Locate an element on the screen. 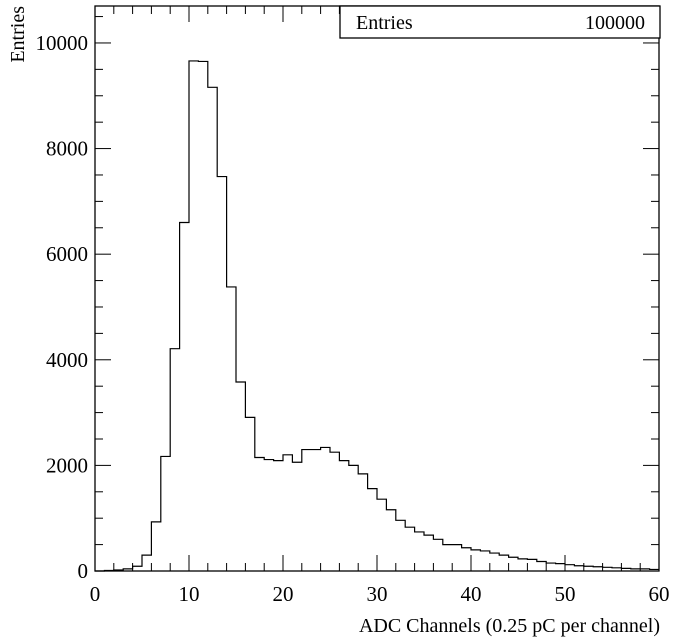 The image size is (673, 638). x-tick-label: 50 is located at coordinates (565, 594).